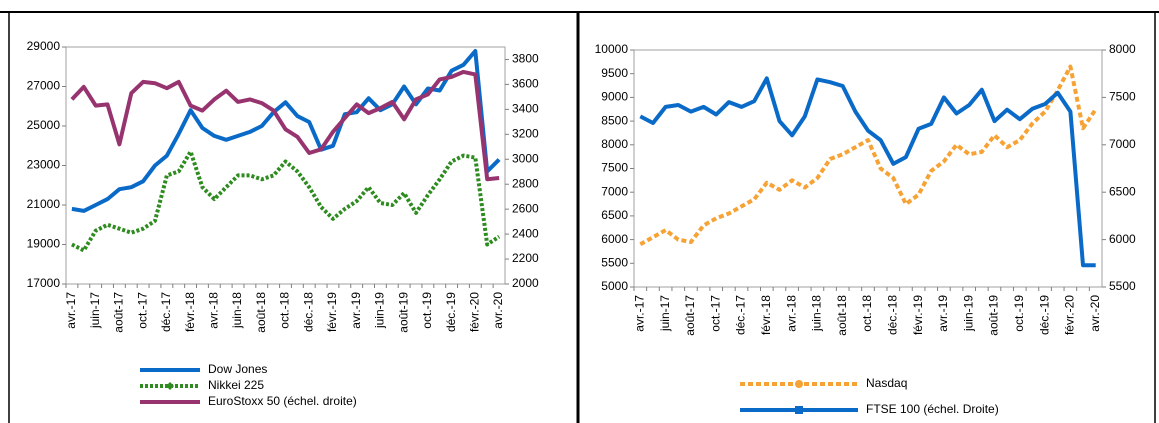 The image size is (1159, 423). Describe the element at coordinates (525, 158) in the screenshot. I see `y2-tick-label: 3000` at that location.